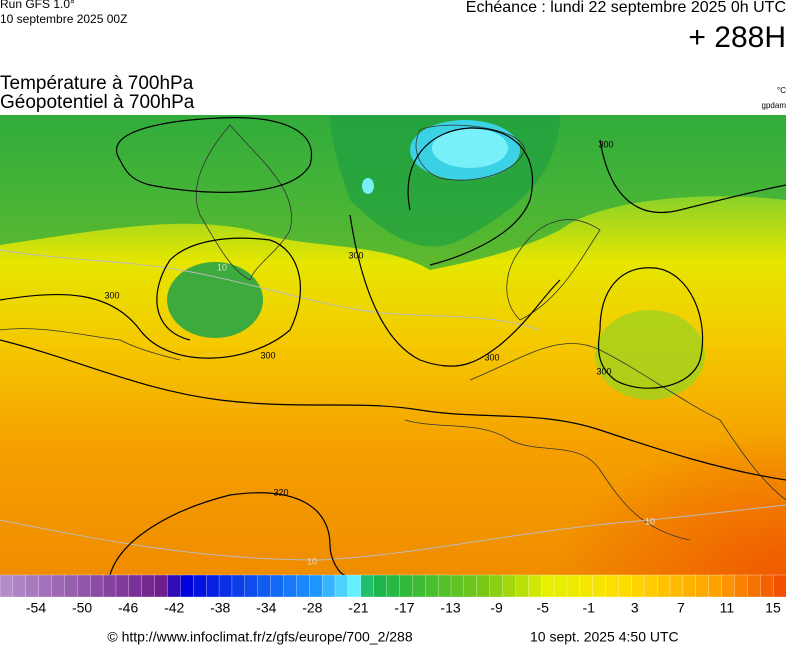 Image resolution: width=786 pixels, height=648 pixels. I want to click on title-temperature: Température à 700hPa, so click(97, 83).